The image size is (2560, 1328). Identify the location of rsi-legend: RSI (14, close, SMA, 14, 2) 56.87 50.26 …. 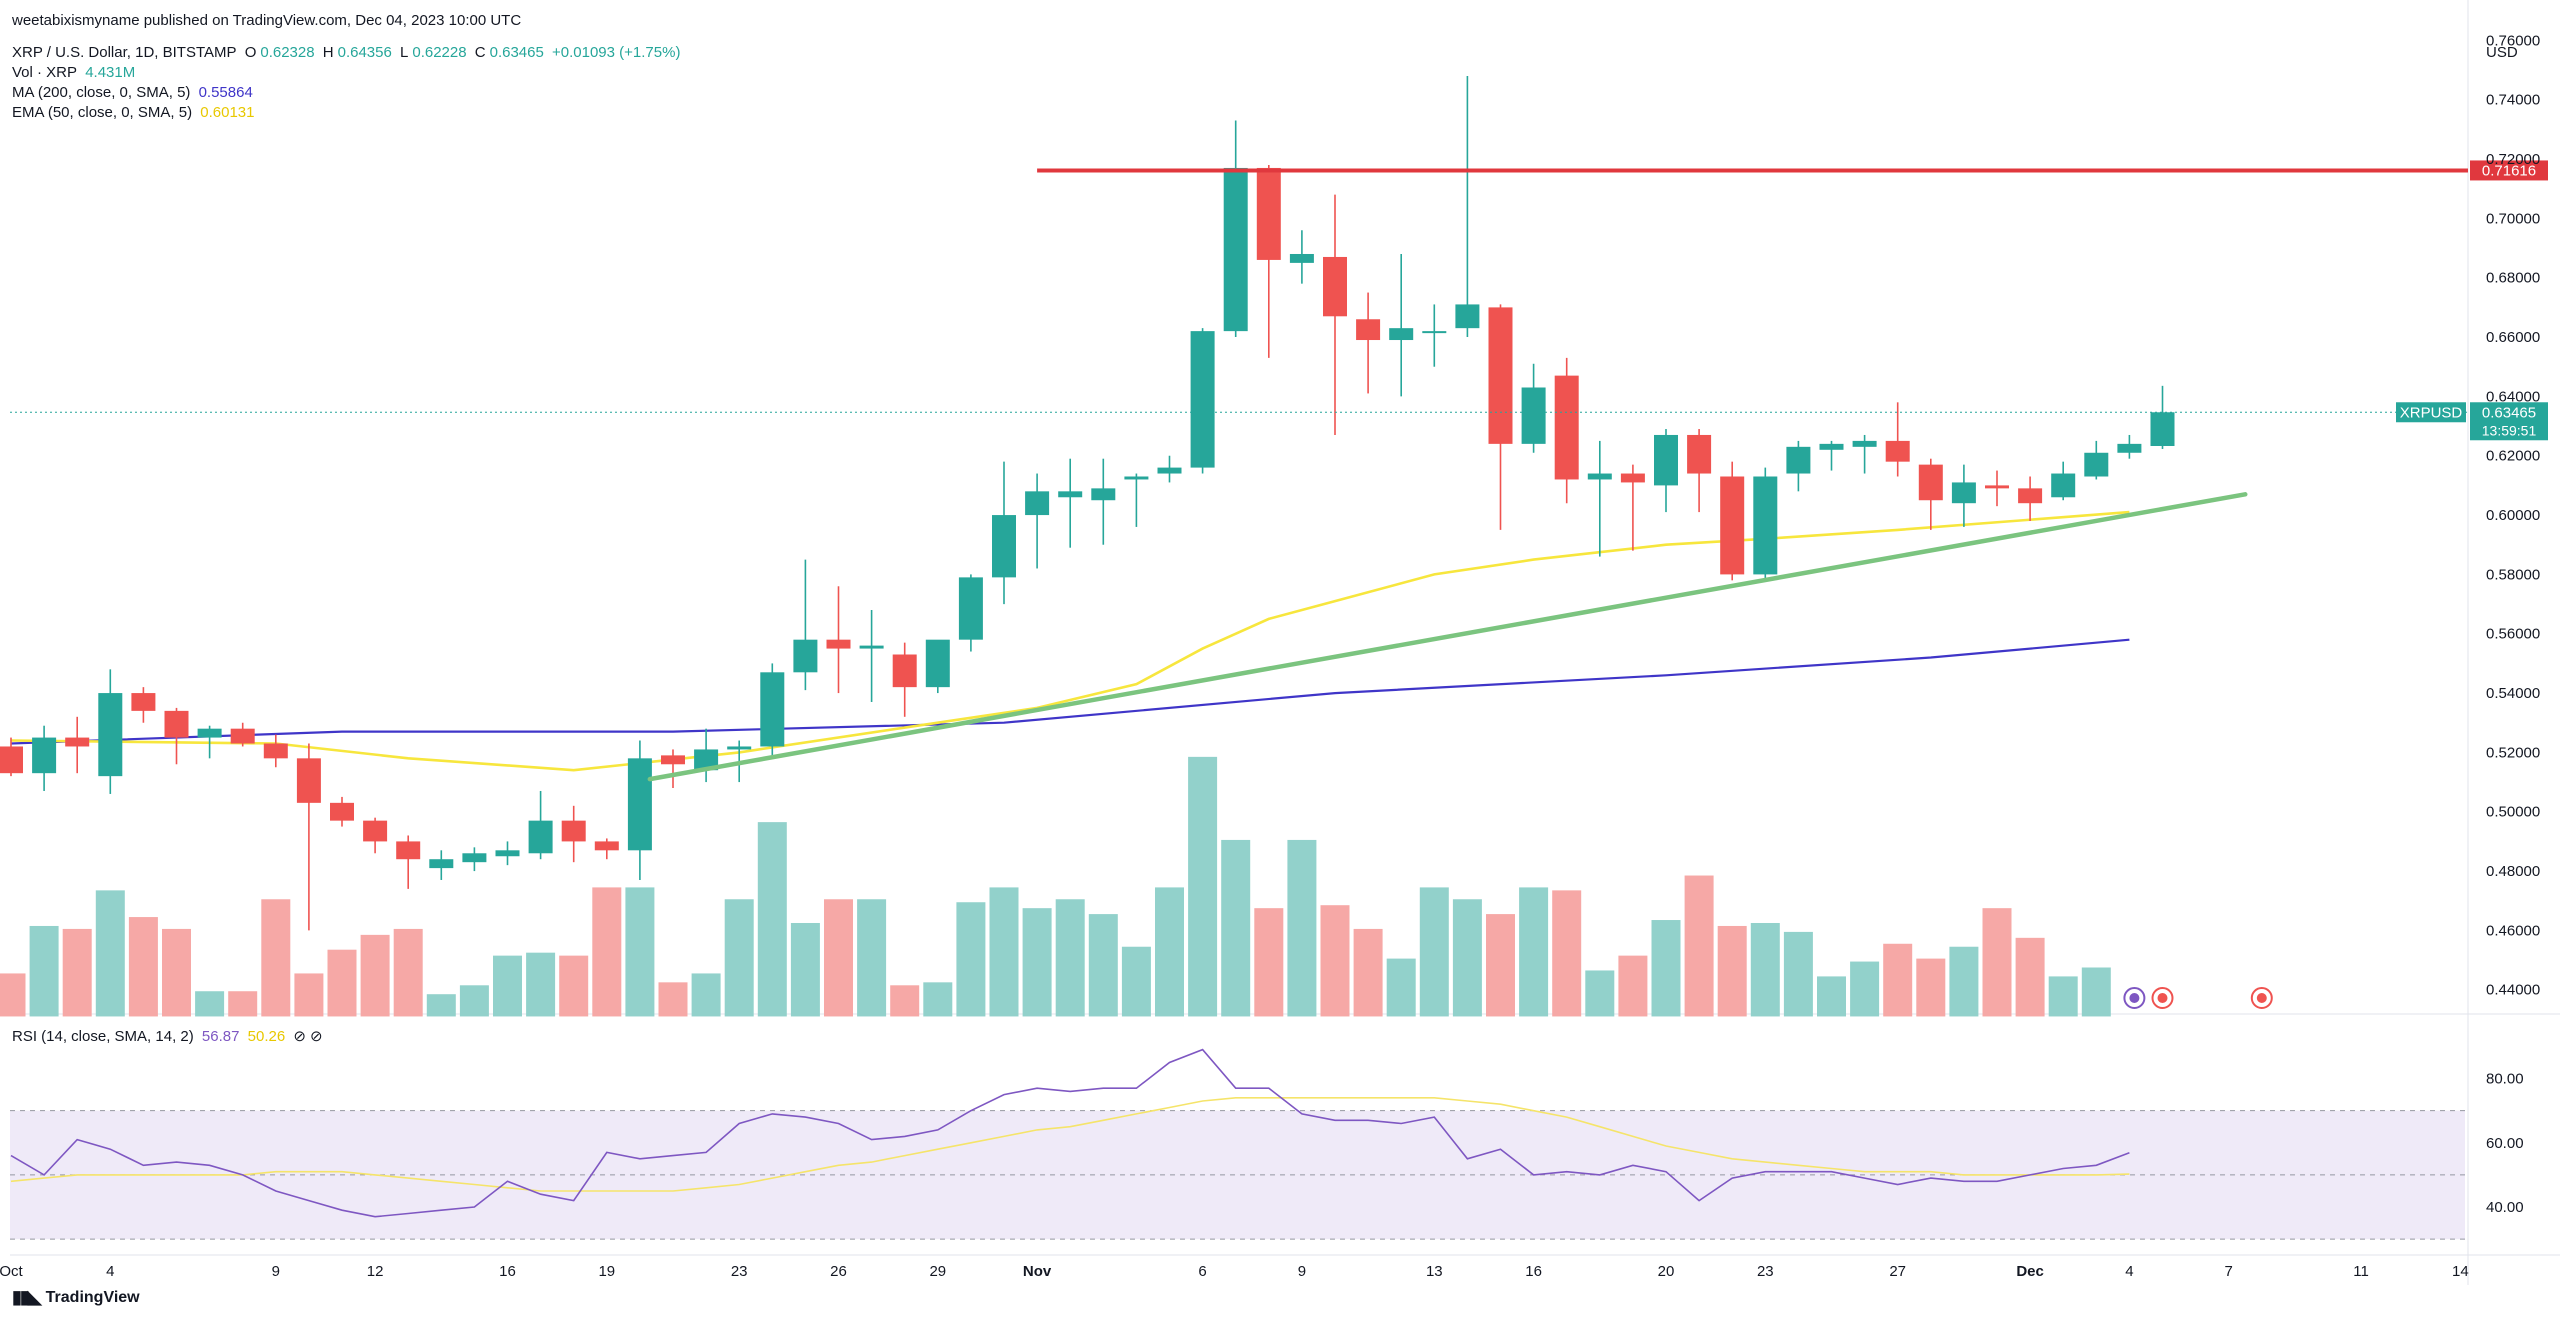
(169, 1036).